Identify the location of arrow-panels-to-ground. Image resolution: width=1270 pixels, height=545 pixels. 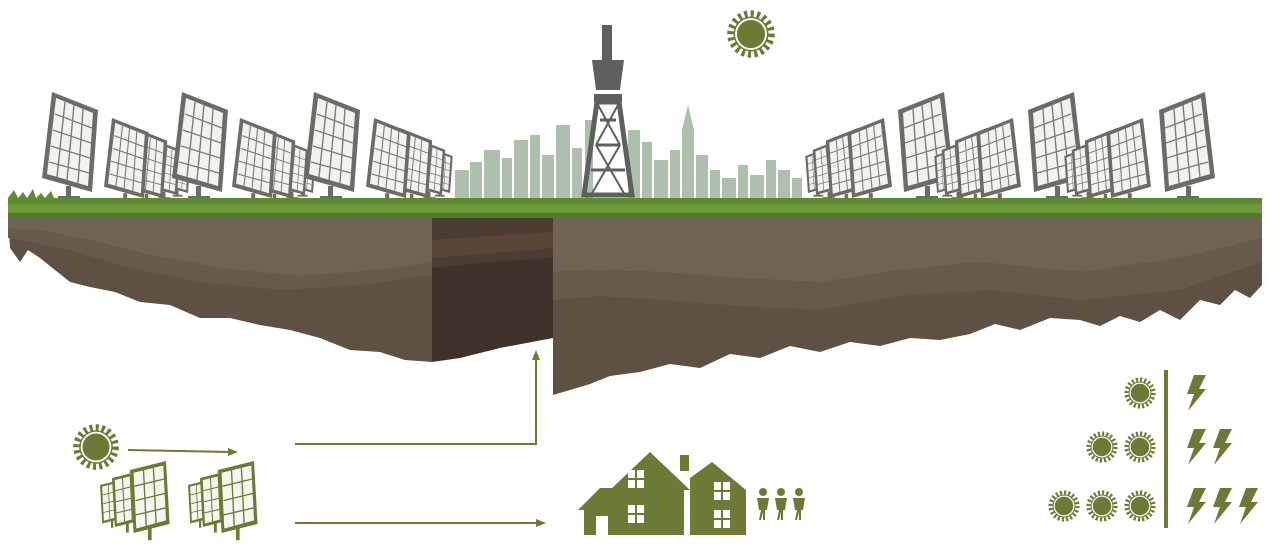
(416, 401).